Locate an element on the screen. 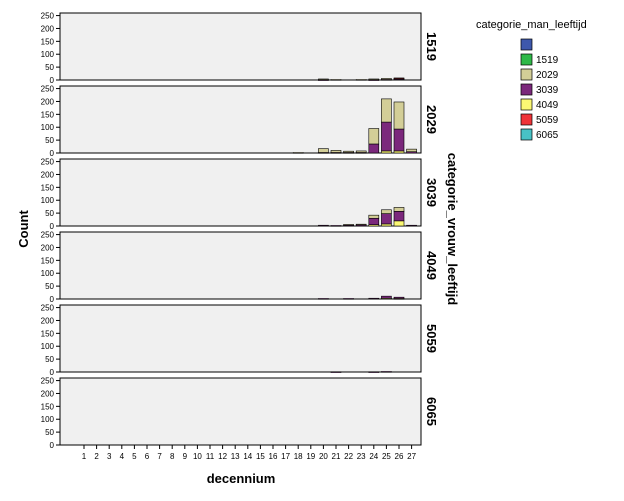 Image resolution: width=624 pixels, height=501 pixels. legend-item: 5059 is located at coordinates (539, 119).